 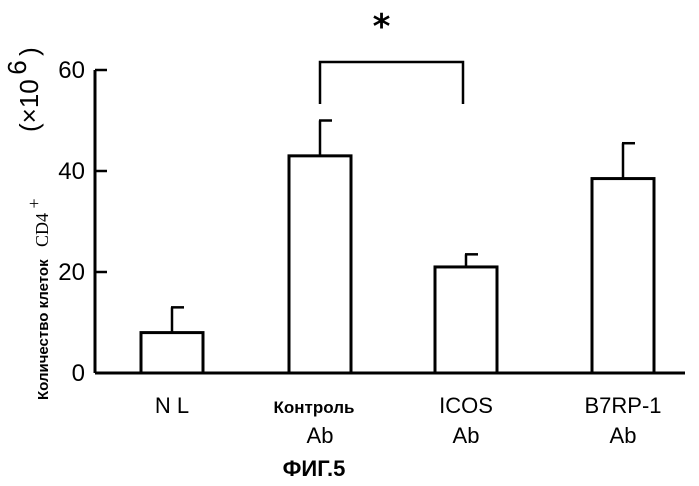 What do you see at coordinates (82, 222) in the screenshot?
I see `y-ticks: 0 20 40 60` at bounding box center [82, 222].